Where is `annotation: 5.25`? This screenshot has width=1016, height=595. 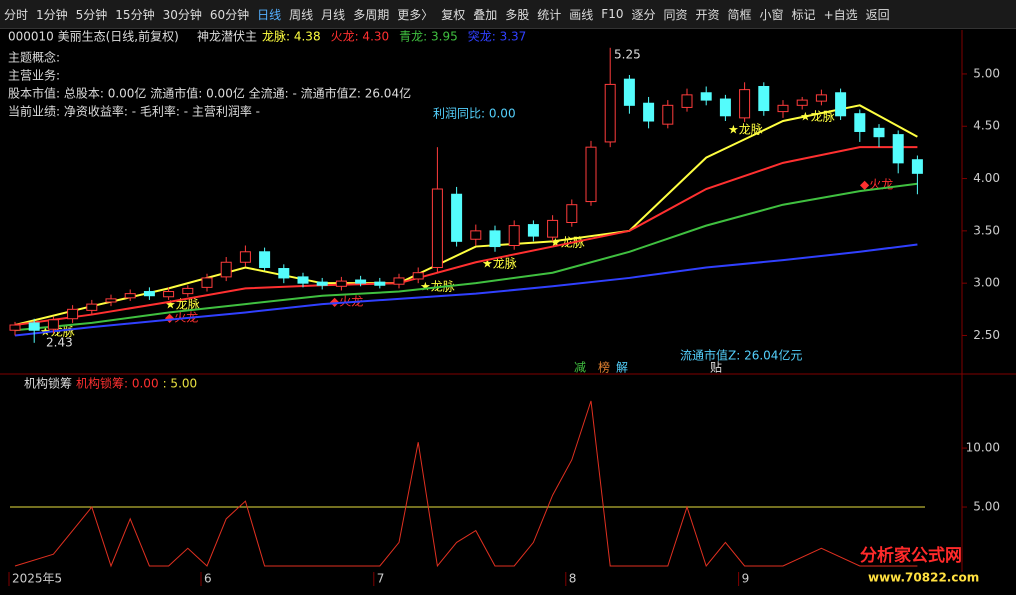 annotation: 5.25 is located at coordinates (627, 55).